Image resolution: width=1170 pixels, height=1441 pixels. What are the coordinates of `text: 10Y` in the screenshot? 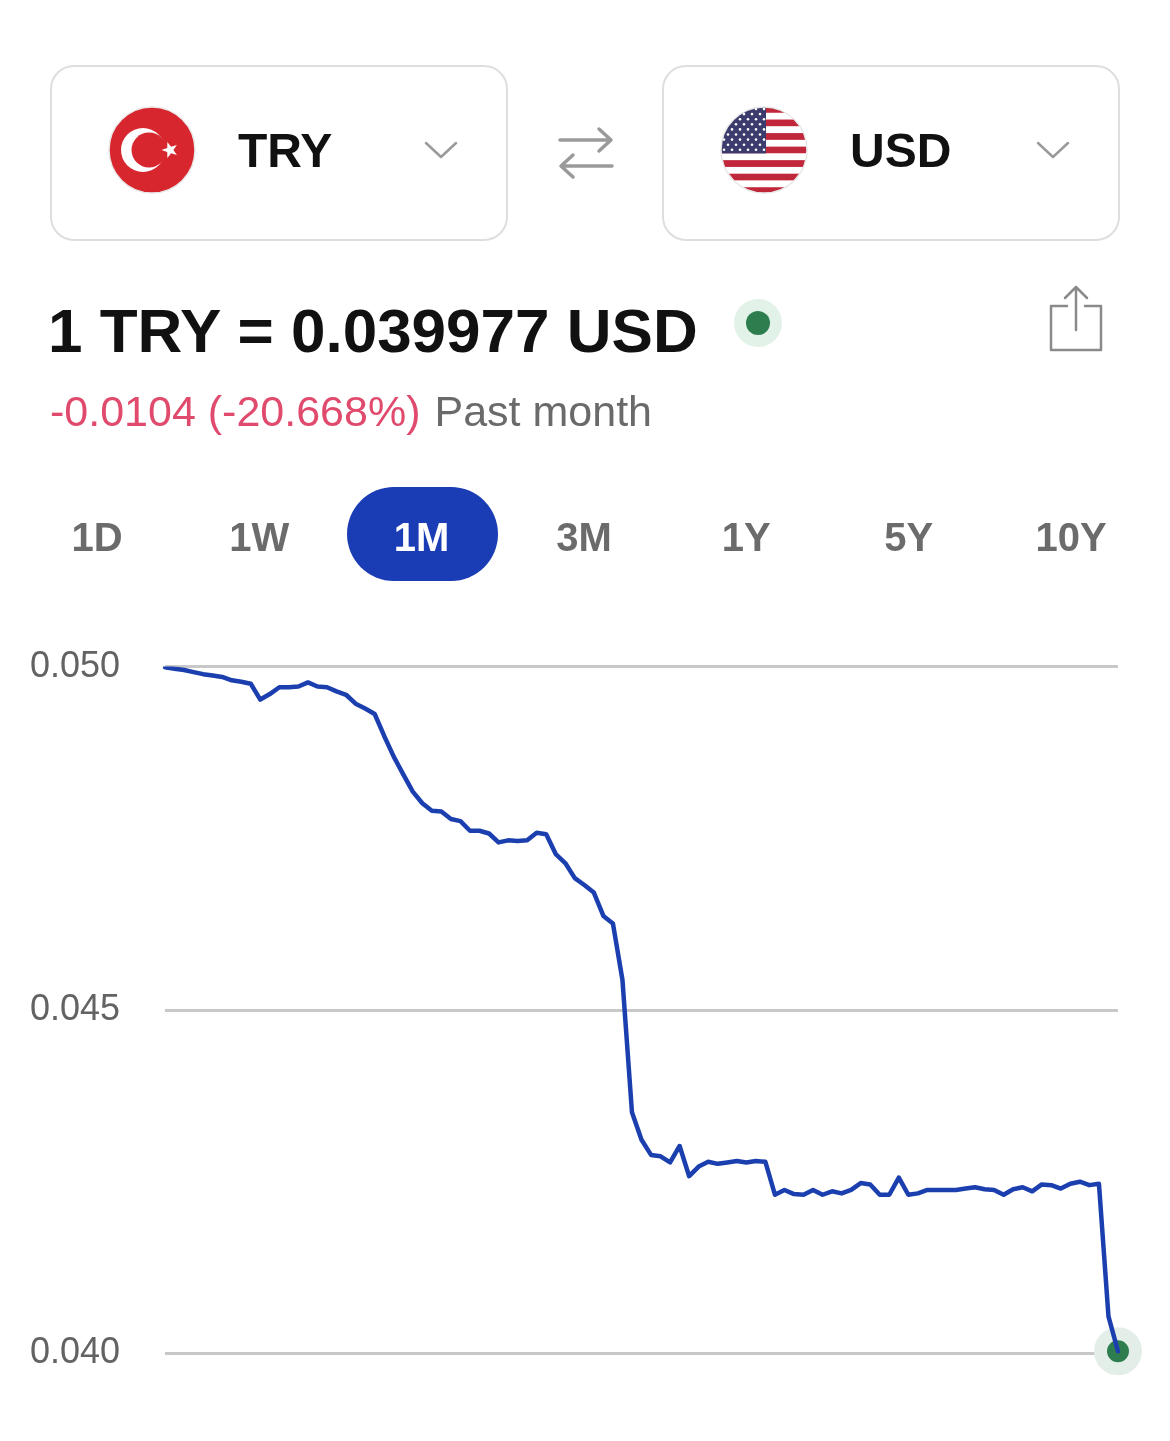 It's located at (1071, 537).